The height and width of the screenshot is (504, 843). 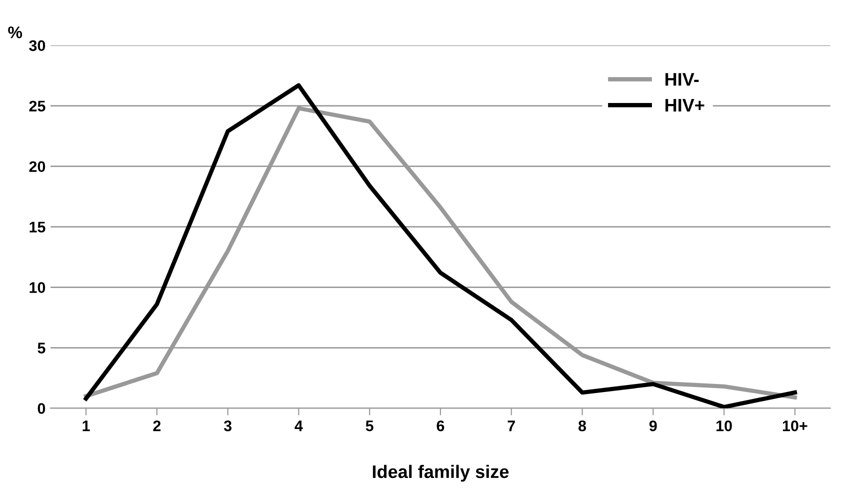 What do you see at coordinates (15, 32) in the screenshot?
I see `y-axis-title: %` at bounding box center [15, 32].